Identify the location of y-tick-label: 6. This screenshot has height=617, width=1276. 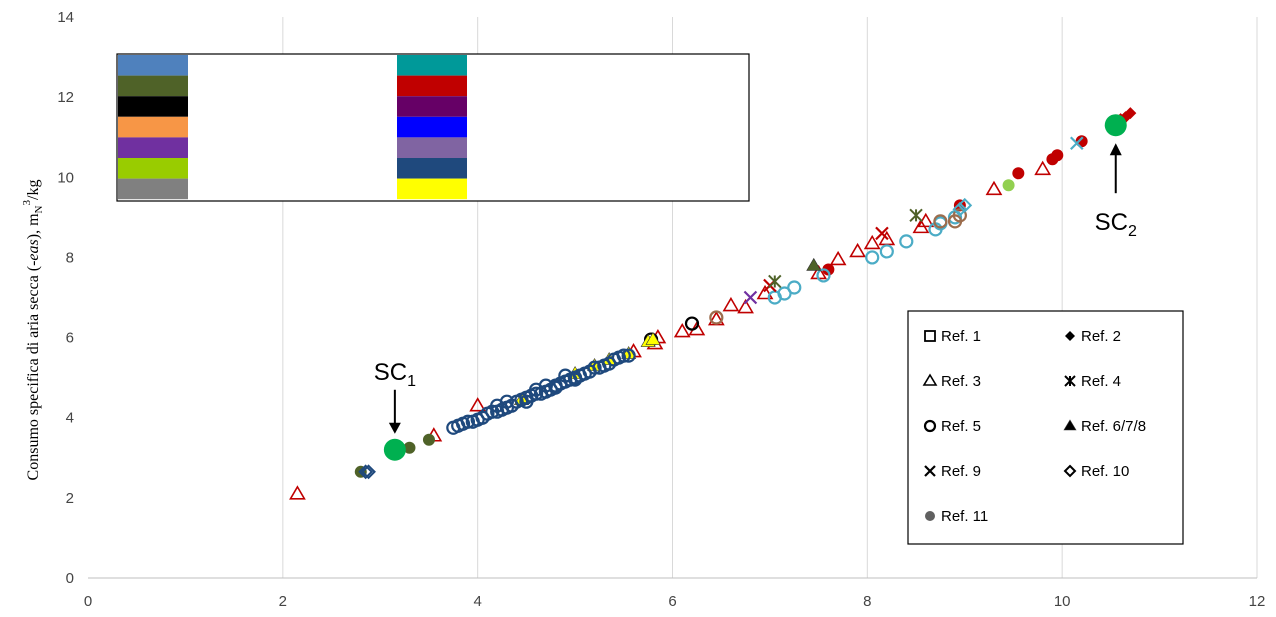
(70, 338).